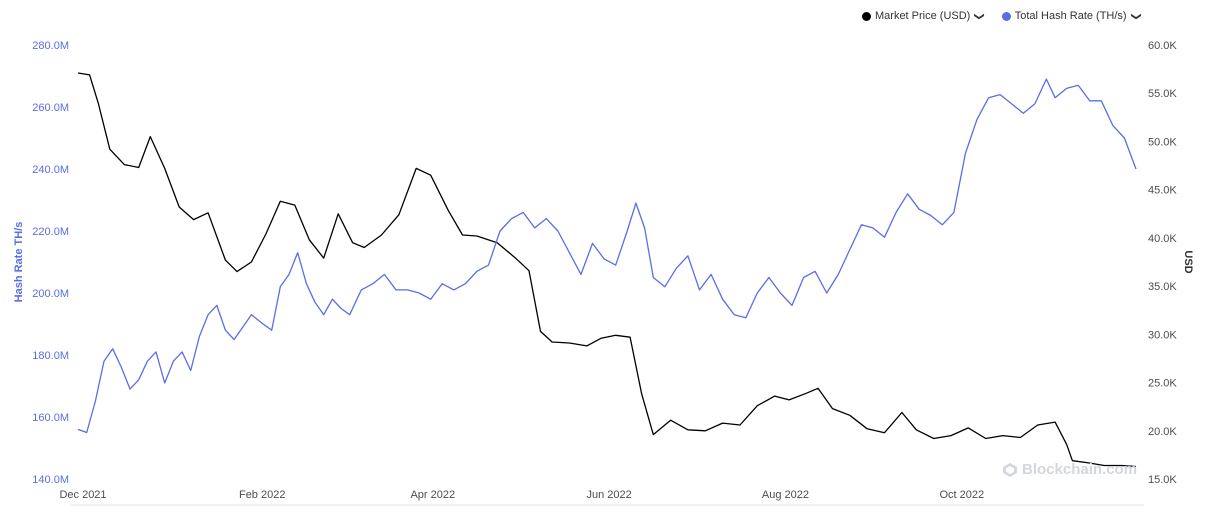 The height and width of the screenshot is (517, 1210). I want to click on y-left-tick-label: 180.0M, so click(50, 356).